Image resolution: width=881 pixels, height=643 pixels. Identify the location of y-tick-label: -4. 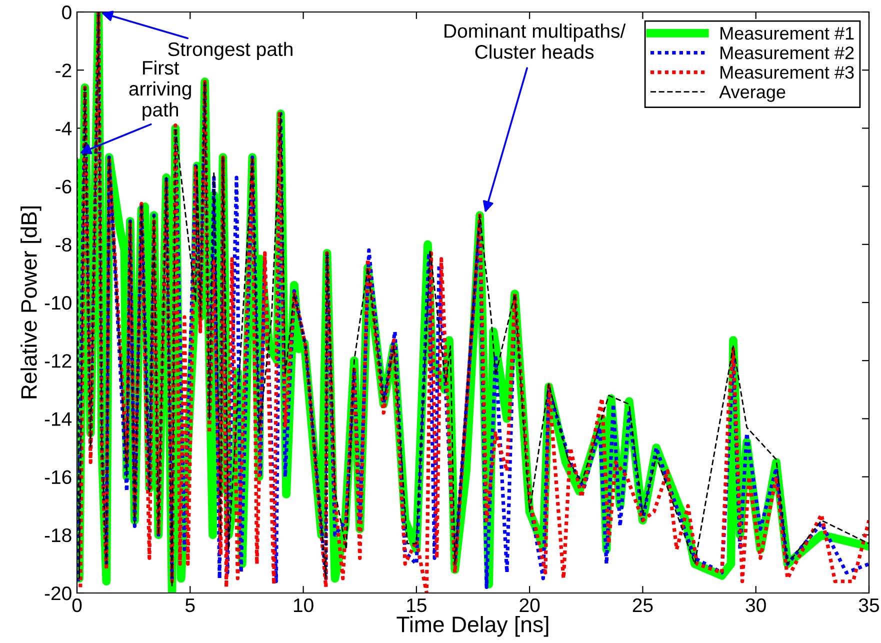
(64, 129).